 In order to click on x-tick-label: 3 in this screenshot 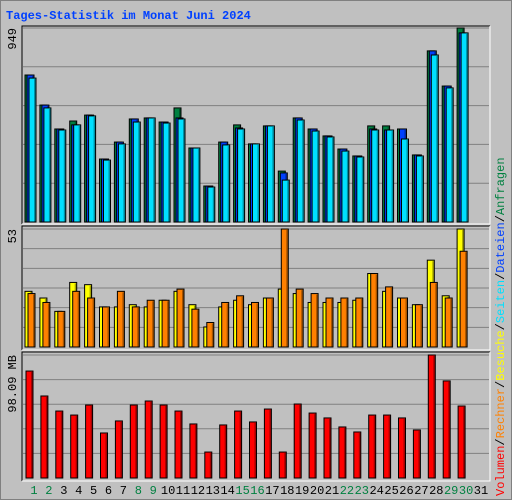, I will do `click(63, 491)`.